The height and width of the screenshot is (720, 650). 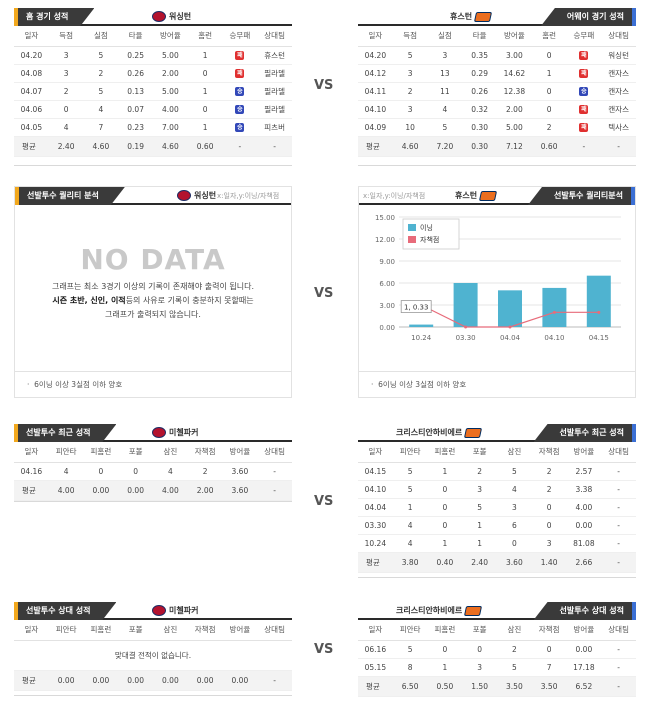 What do you see at coordinates (135, 73) in the screenshot?
I see `table-cell: 0.26` at bounding box center [135, 73].